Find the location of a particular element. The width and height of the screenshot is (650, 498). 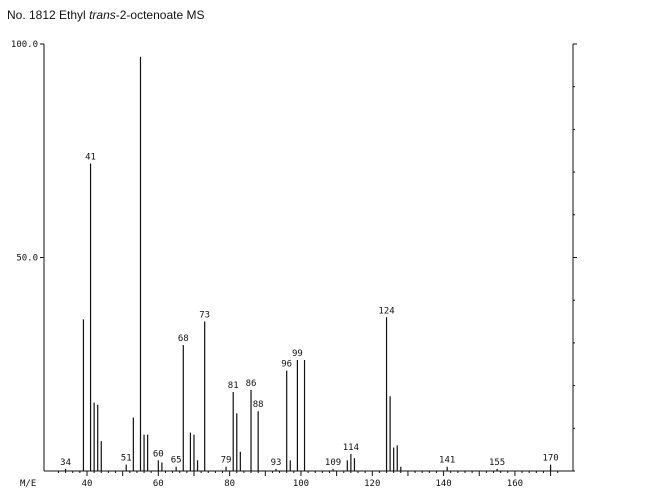

y-tick-label: 100.0 is located at coordinates (24, 45).